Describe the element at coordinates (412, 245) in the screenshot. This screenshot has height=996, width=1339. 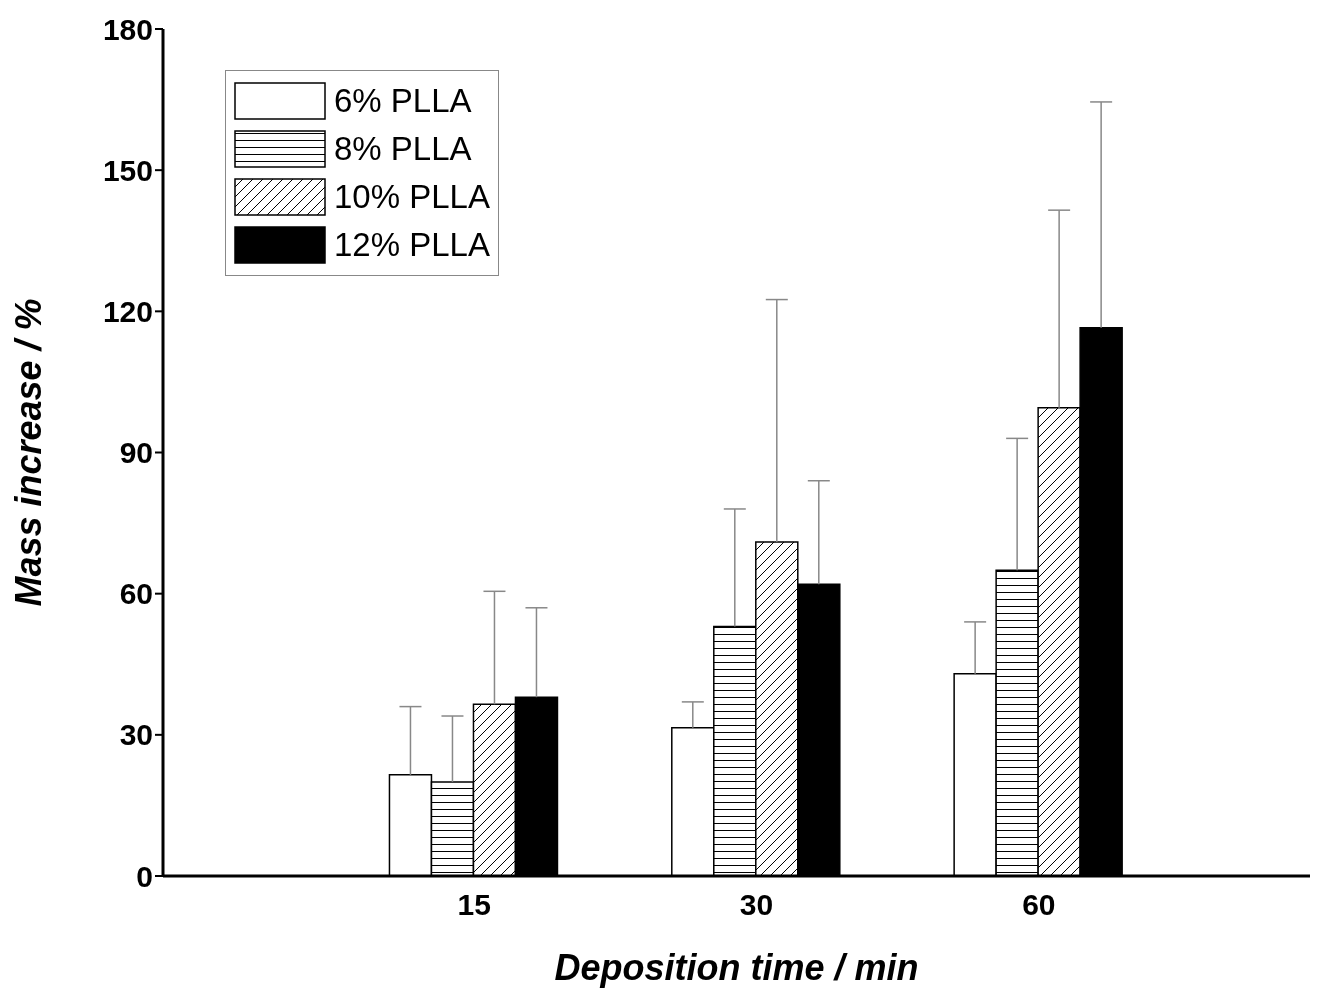
I see `legend-label: 12% PLLA` at that location.